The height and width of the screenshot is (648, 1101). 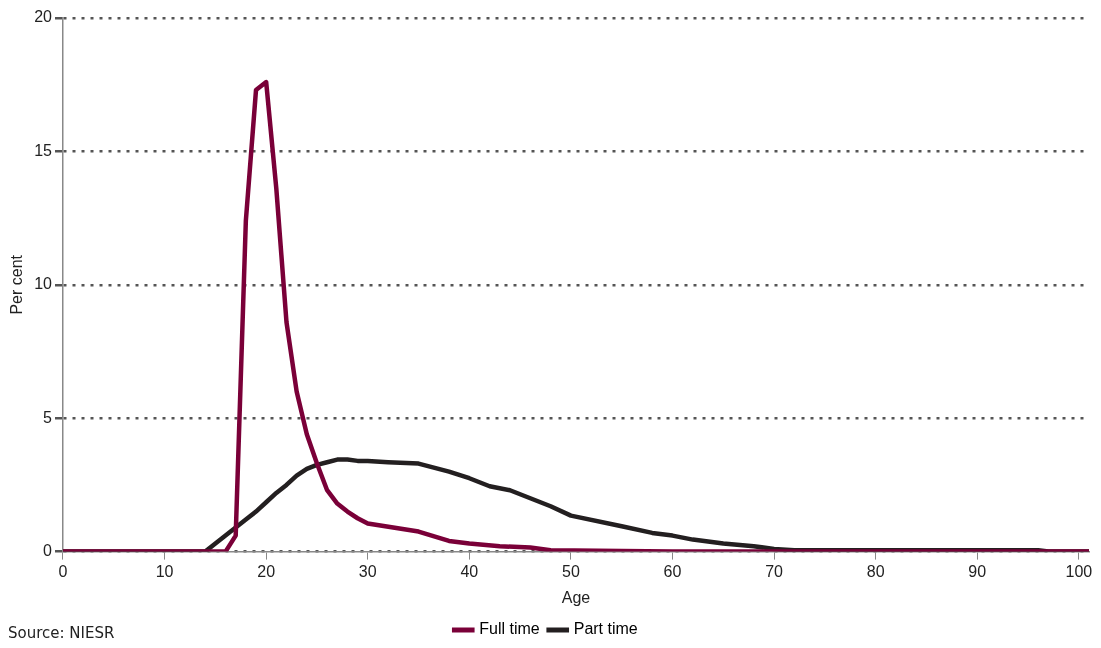 I want to click on x-tick-label: 90, so click(x=977, y=571).